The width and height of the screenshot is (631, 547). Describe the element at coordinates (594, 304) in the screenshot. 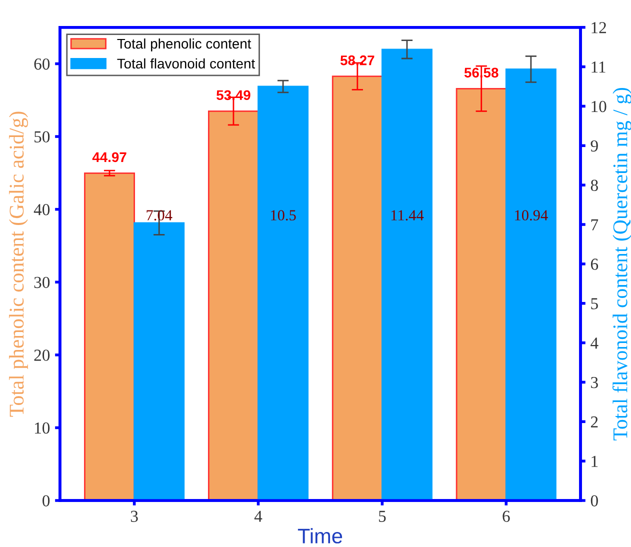

I see `y2-tick-label: 5` at that location.